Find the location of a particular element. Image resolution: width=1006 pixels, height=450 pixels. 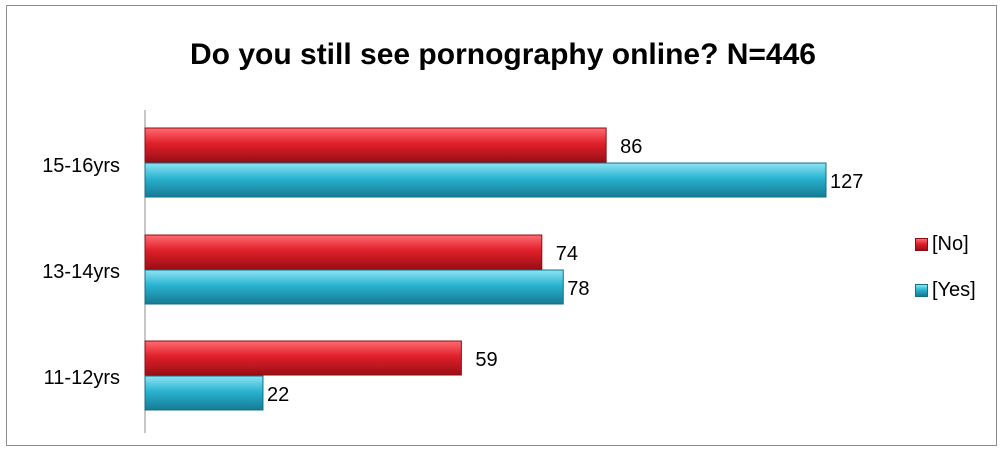

legend-item-no: [No] is located at coordinates (945, 244).